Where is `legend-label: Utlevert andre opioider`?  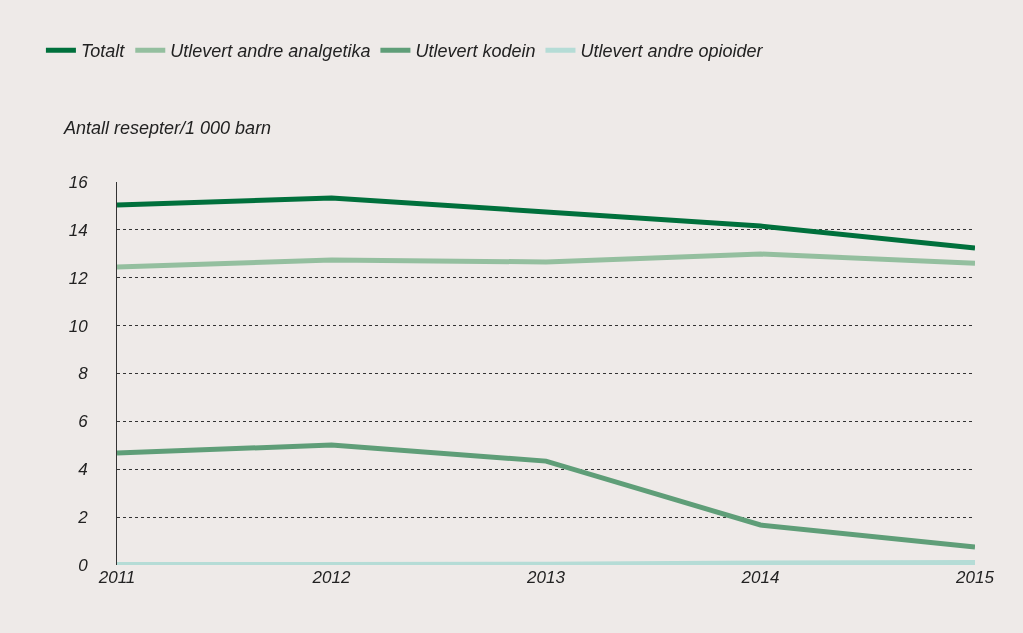
legend-label: Utlevert andre opioider is located at coordinates (672, 51).